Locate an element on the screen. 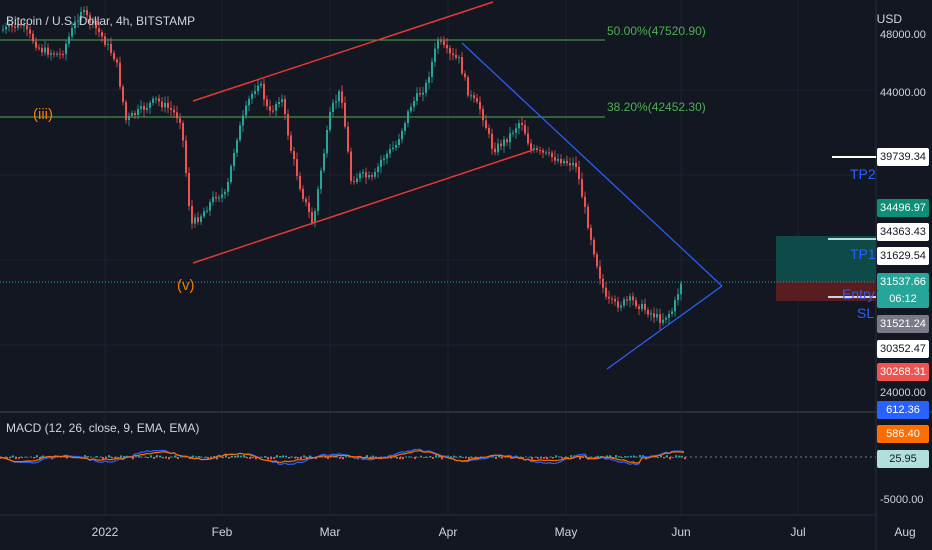 The width and height of the screenshot is (932, 550). triangle-lower-line is located at coordinates (664, 327).